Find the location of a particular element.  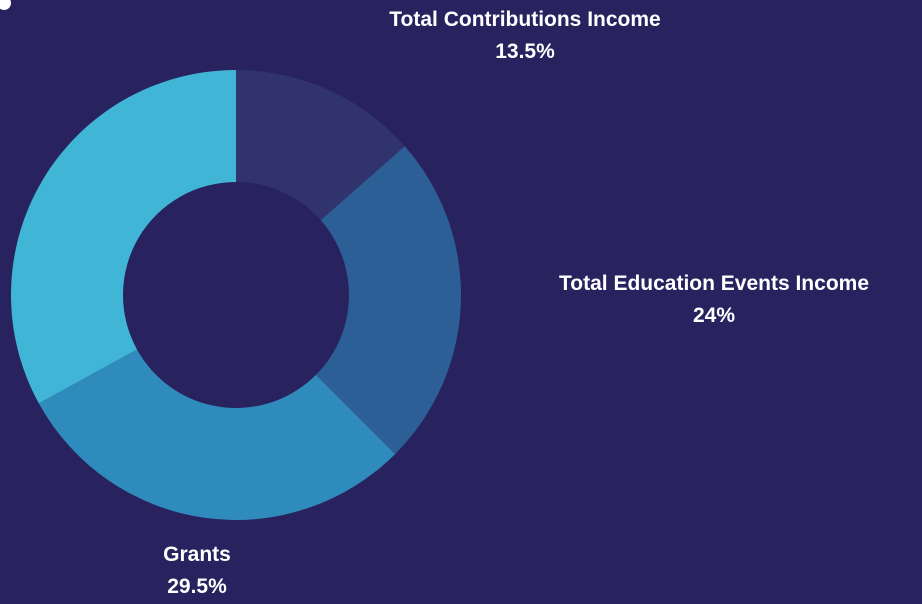

slice-label-grants-value: 29.5% is located at coordinates (197, 586).